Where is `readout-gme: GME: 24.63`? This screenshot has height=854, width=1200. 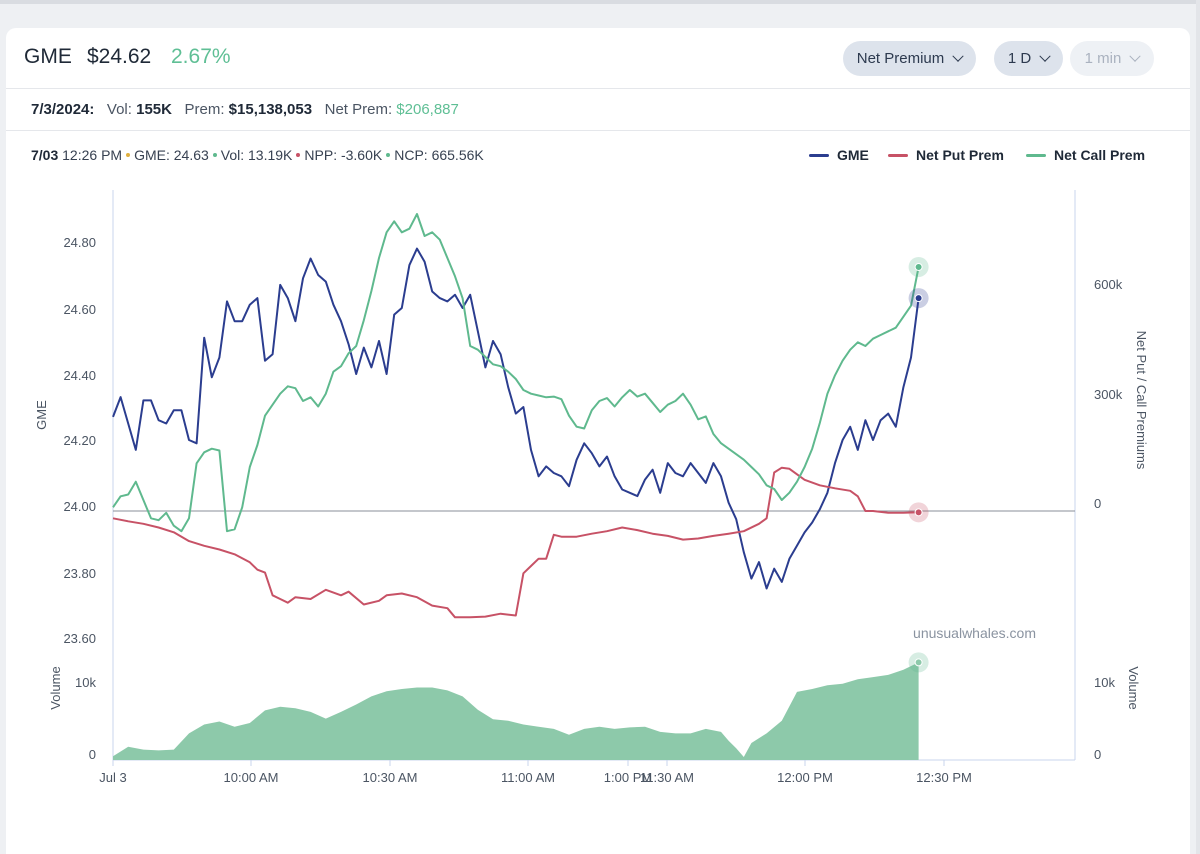 readout-gme: GME: 24.63 is located at coordinates (171, 155).